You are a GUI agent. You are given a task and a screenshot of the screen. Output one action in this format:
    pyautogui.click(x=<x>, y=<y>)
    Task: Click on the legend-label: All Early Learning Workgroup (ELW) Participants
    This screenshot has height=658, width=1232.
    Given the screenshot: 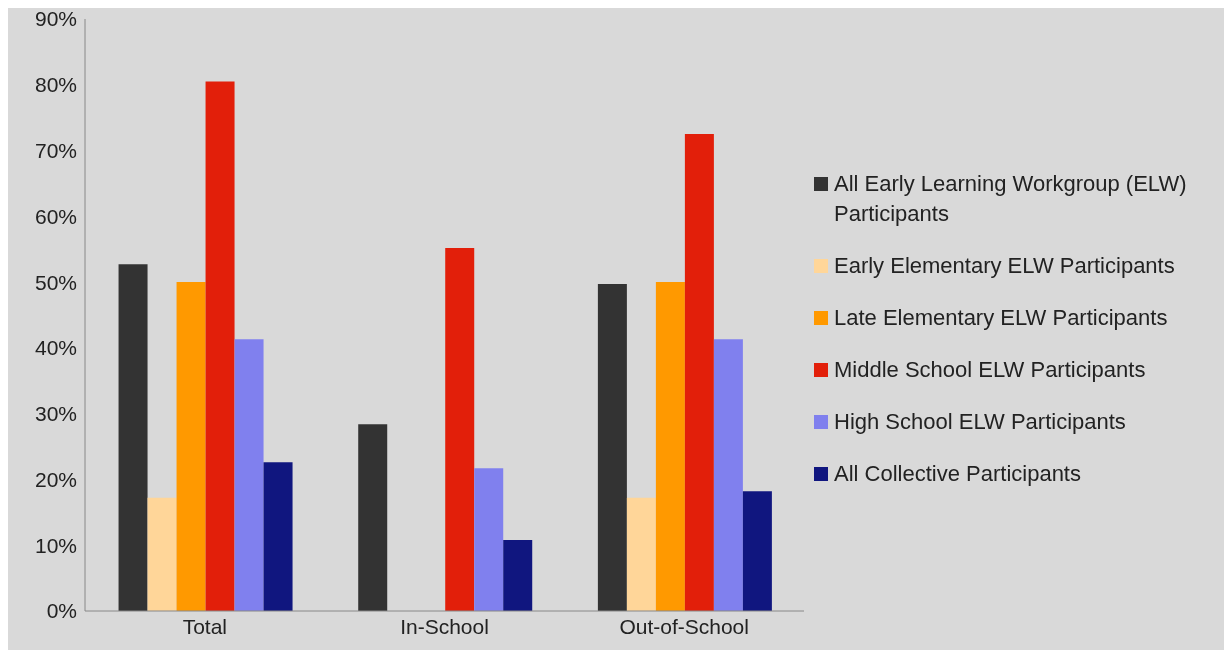 What is the action you would take?
    pyautogui.click(x=1011, y=199)
    